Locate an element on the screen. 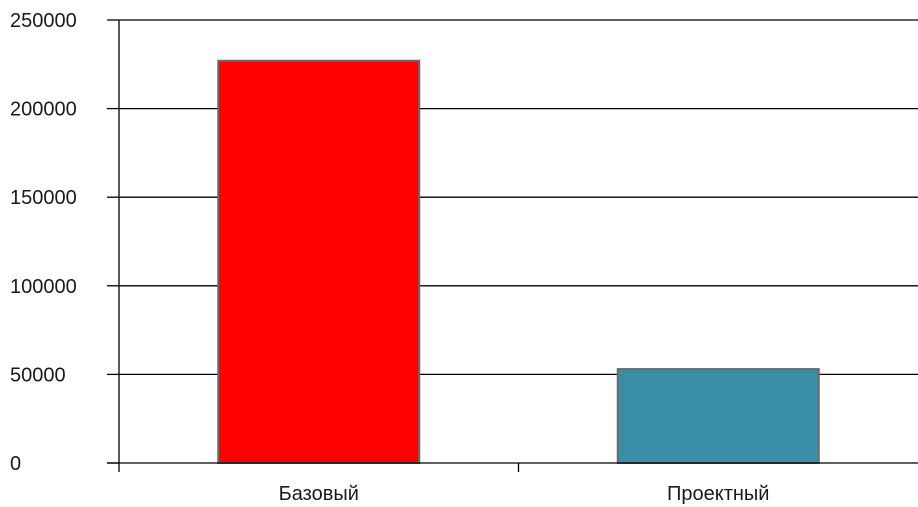 Image resolution: width=918 pixels, height=507 pixels. y-tick-label: 0 is located at coordinates (15, 464).